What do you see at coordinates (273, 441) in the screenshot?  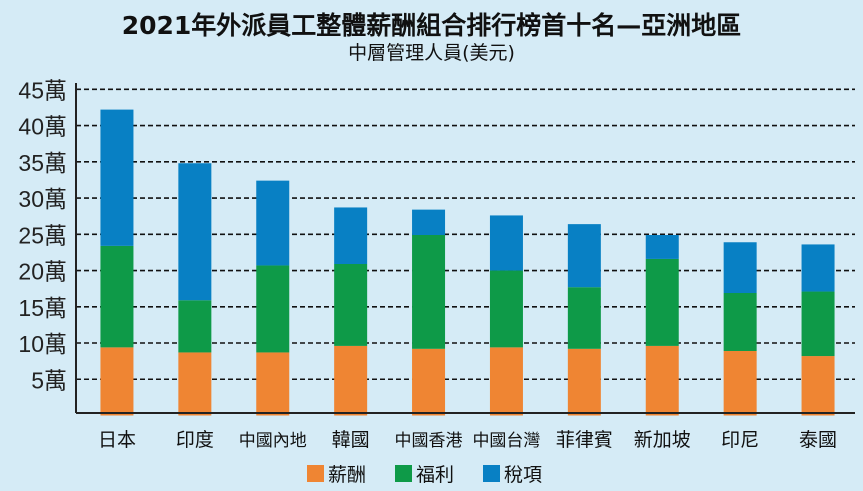 I see `x-tick-label: 中國內地` at bounding box center [273, 441].